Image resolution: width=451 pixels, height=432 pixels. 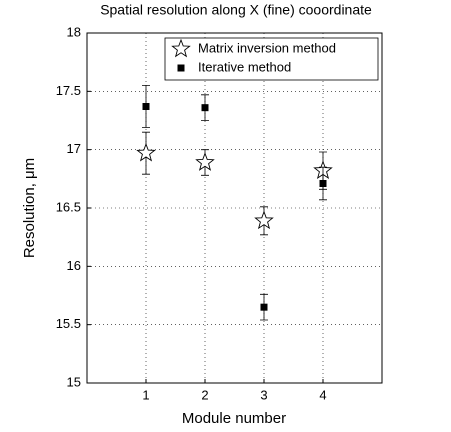 What do you see at coordinates (74, 265) in the screenshot?
I see `y-tick-label: 16` at bounding box center [74, 265].